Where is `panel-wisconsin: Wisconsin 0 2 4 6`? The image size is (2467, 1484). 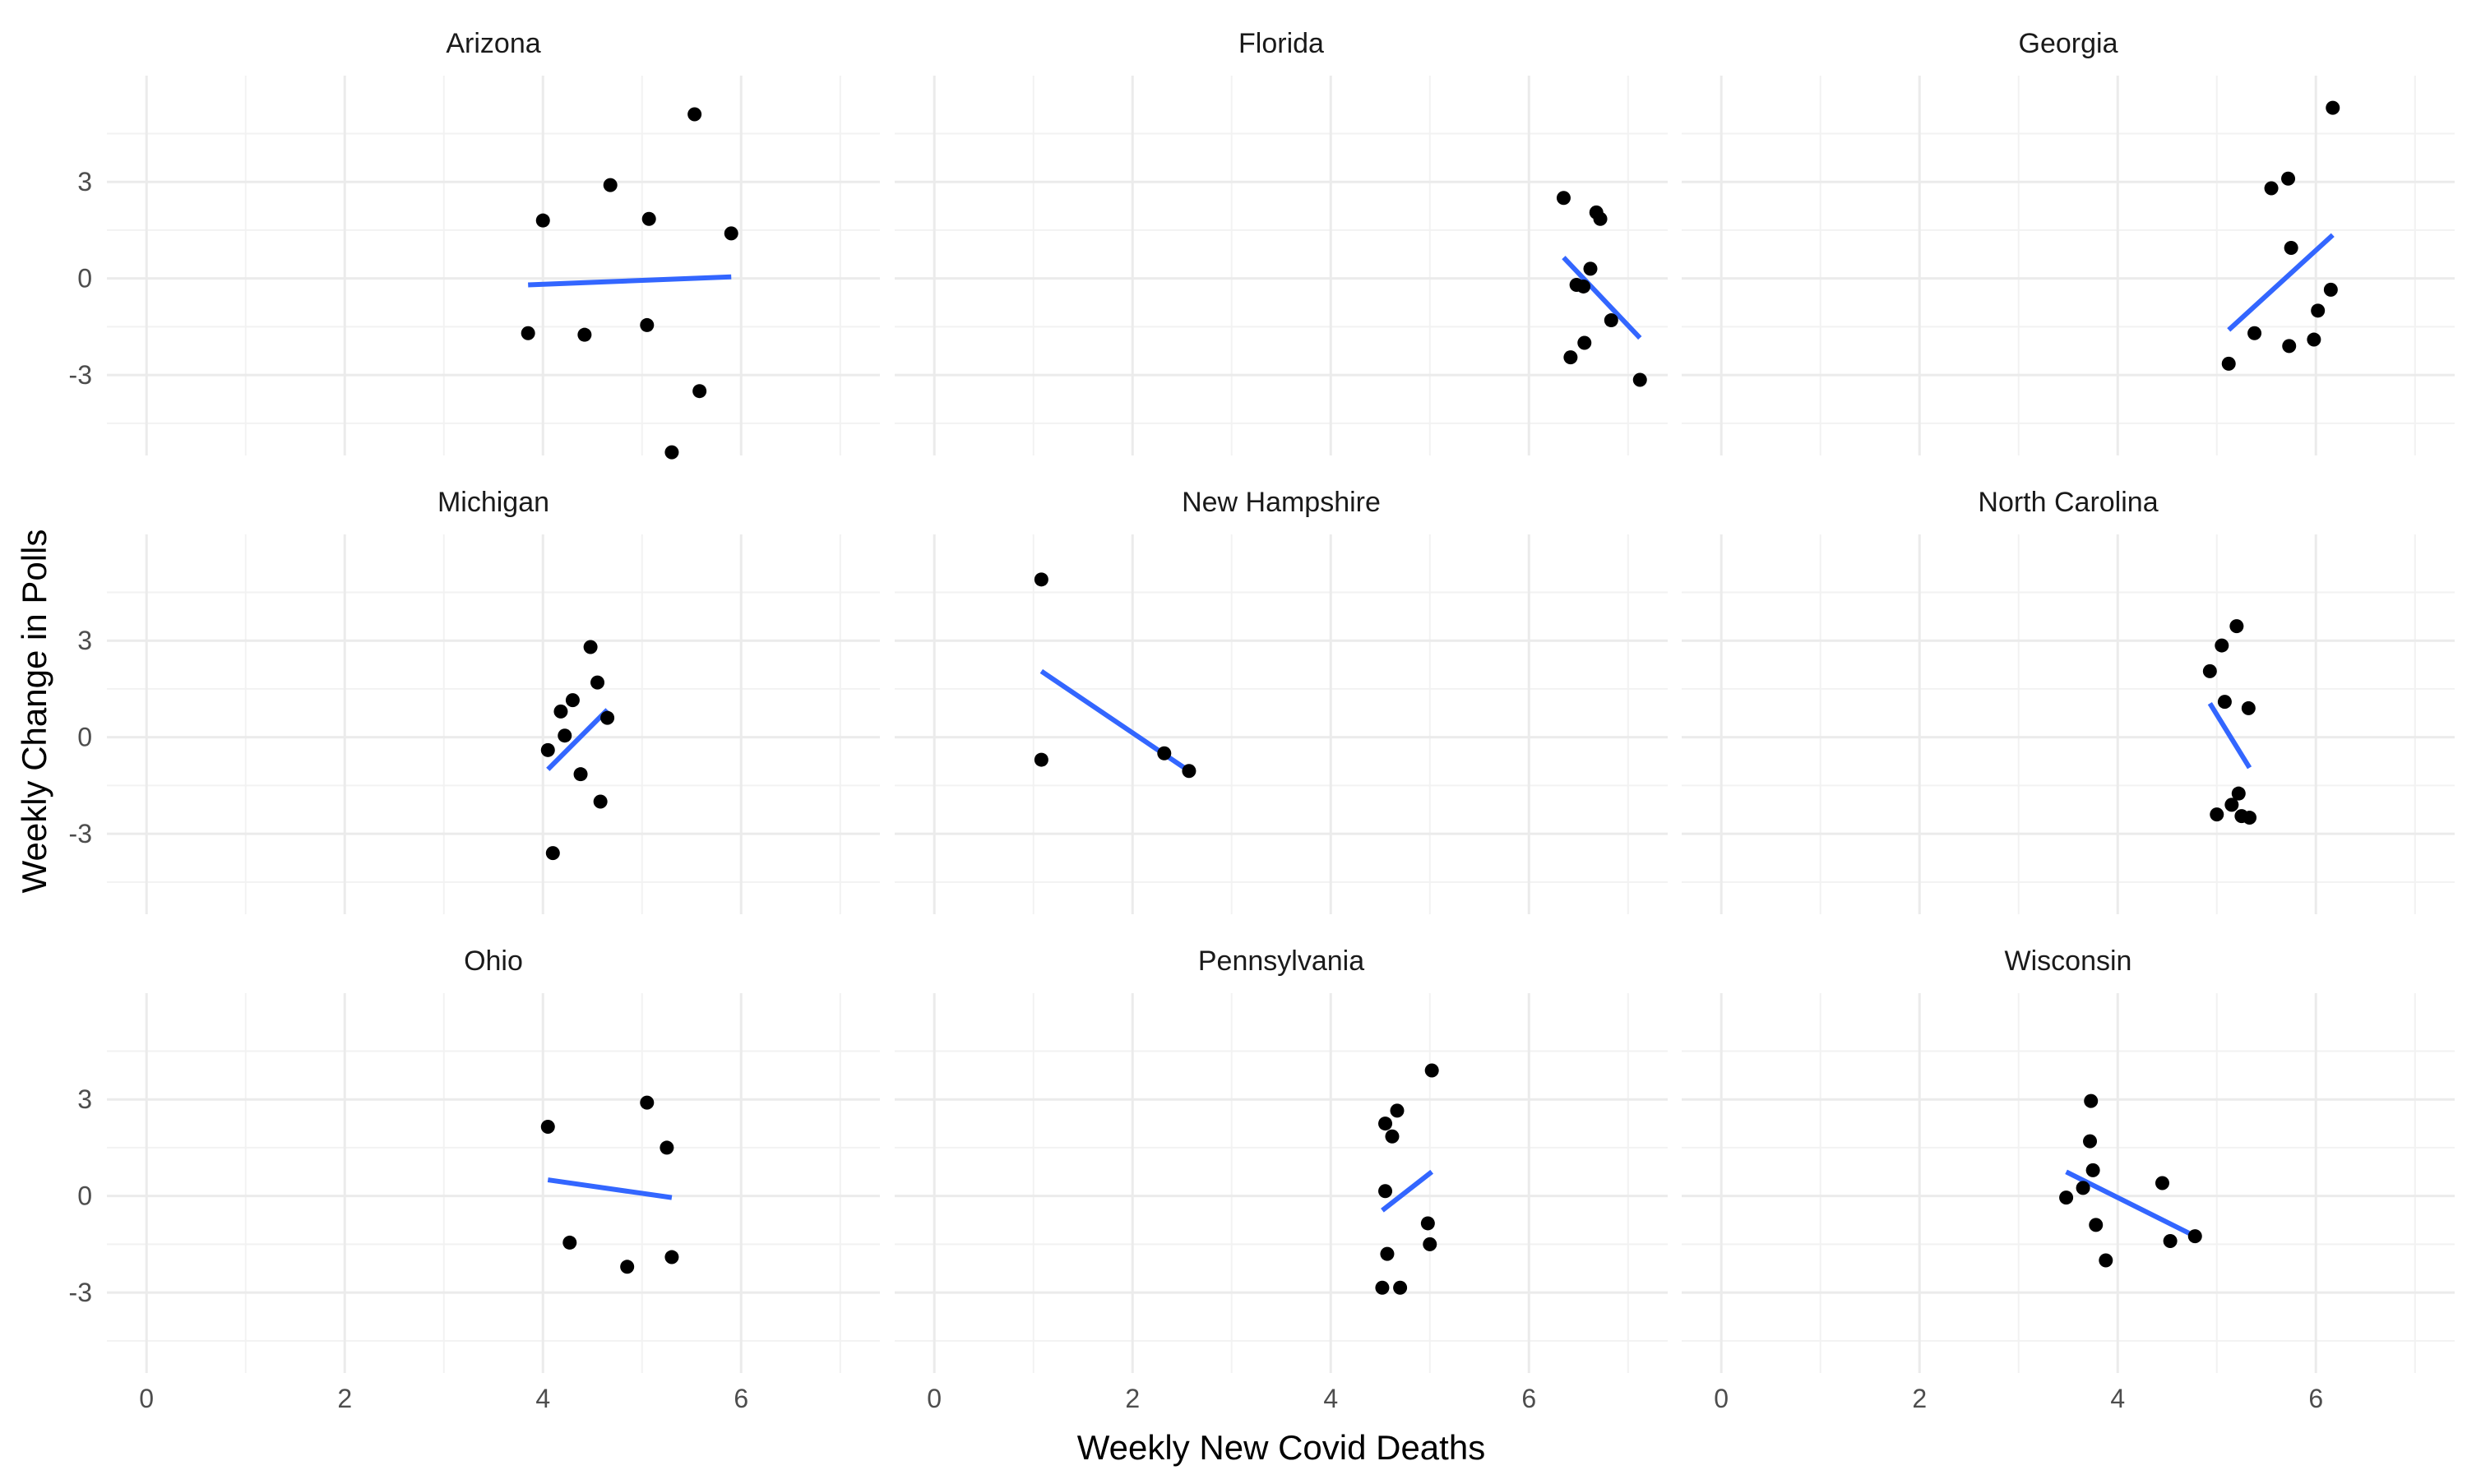 panel-wisconsin: Wisconsin 0 2 4 6 is located at coordinates (2068, 1179).